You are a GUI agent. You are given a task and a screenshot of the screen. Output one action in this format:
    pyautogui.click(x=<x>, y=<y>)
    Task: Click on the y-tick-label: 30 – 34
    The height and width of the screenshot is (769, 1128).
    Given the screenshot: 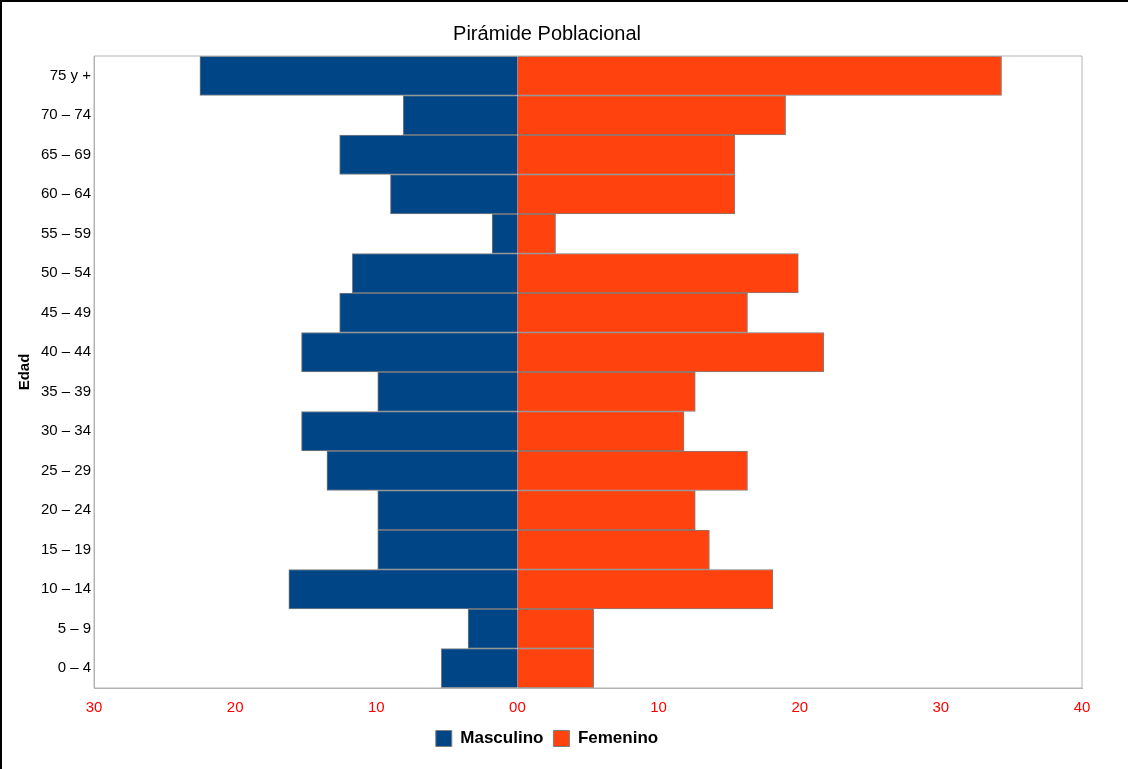 What is the action you would take?
    pyautogui.click(x=66, y=430)
    